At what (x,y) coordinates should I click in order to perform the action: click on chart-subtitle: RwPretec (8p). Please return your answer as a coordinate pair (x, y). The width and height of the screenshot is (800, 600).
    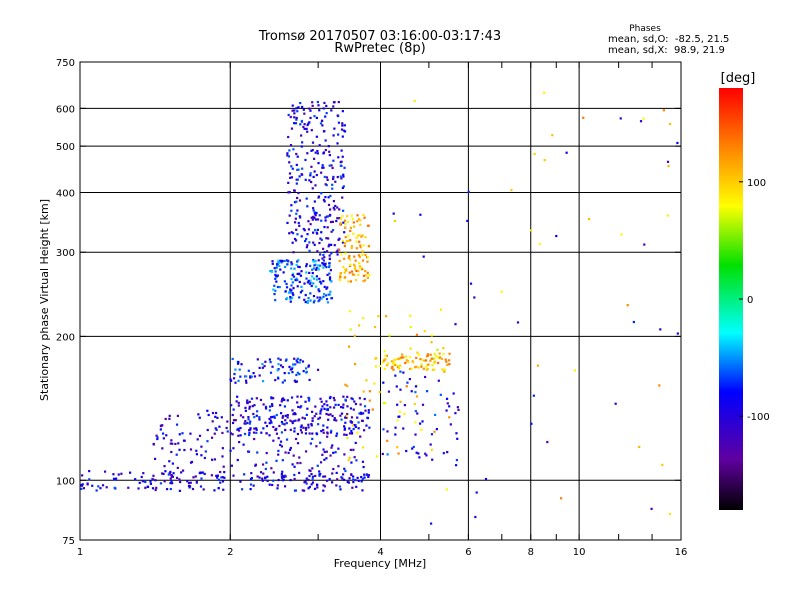
    Looking at the image, I should click on (379, 48).